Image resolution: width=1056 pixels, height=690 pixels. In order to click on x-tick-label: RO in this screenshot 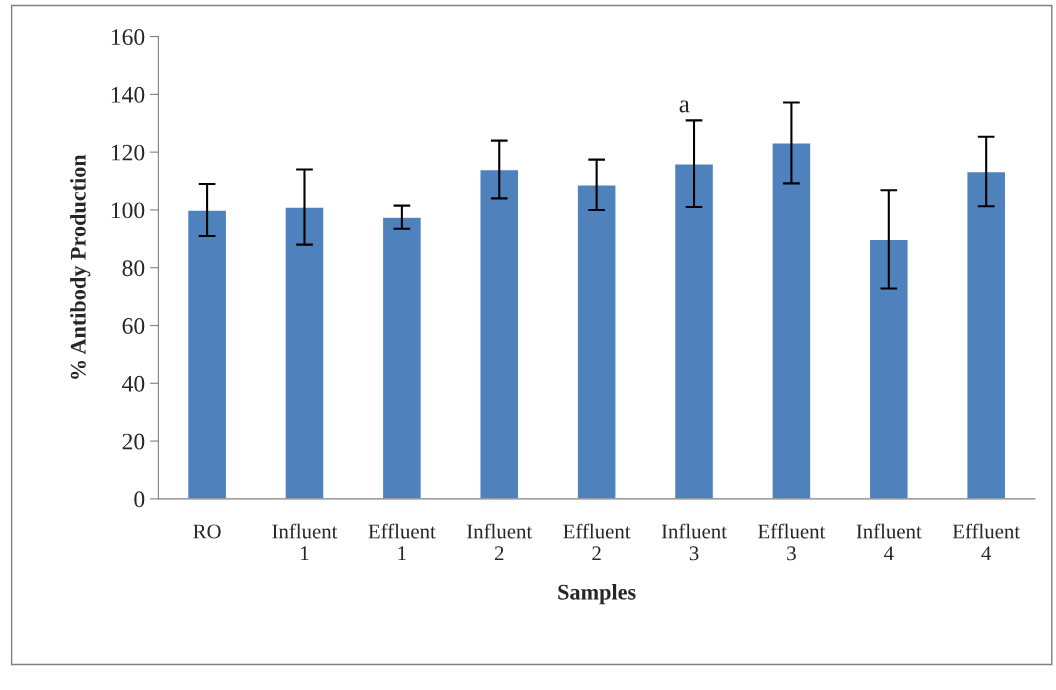, I will do `click(207, 531)`.